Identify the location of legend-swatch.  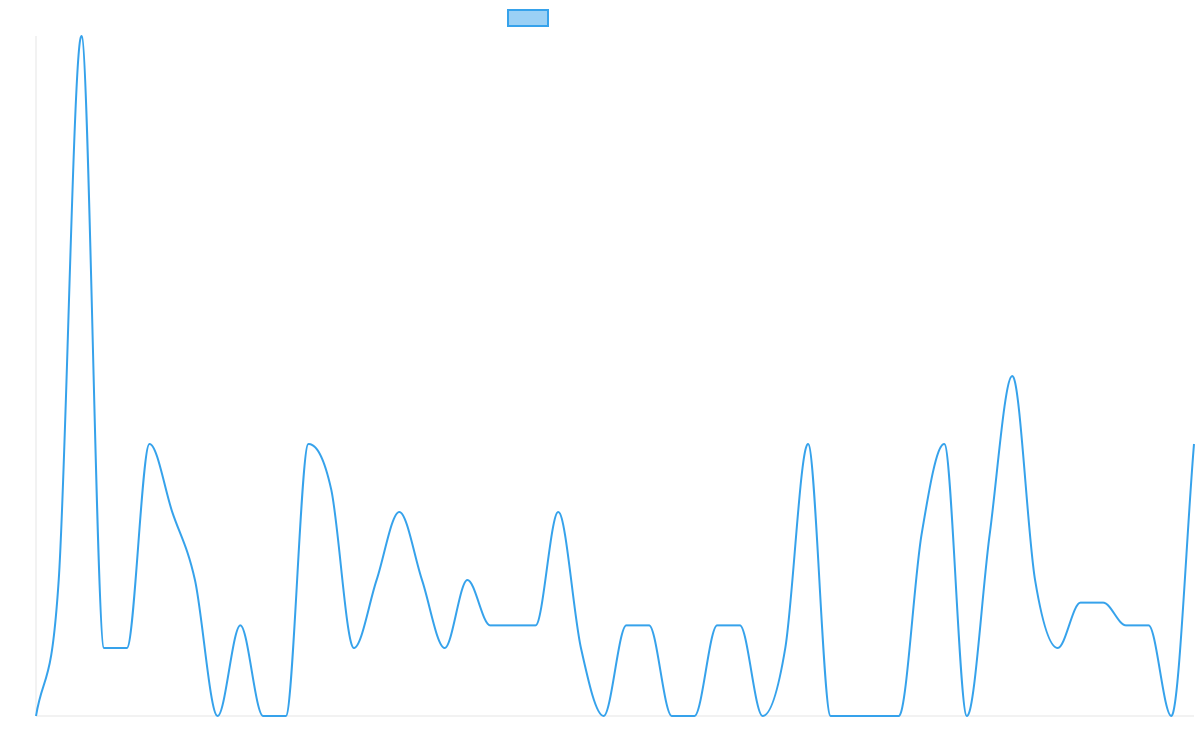
(528, 18).